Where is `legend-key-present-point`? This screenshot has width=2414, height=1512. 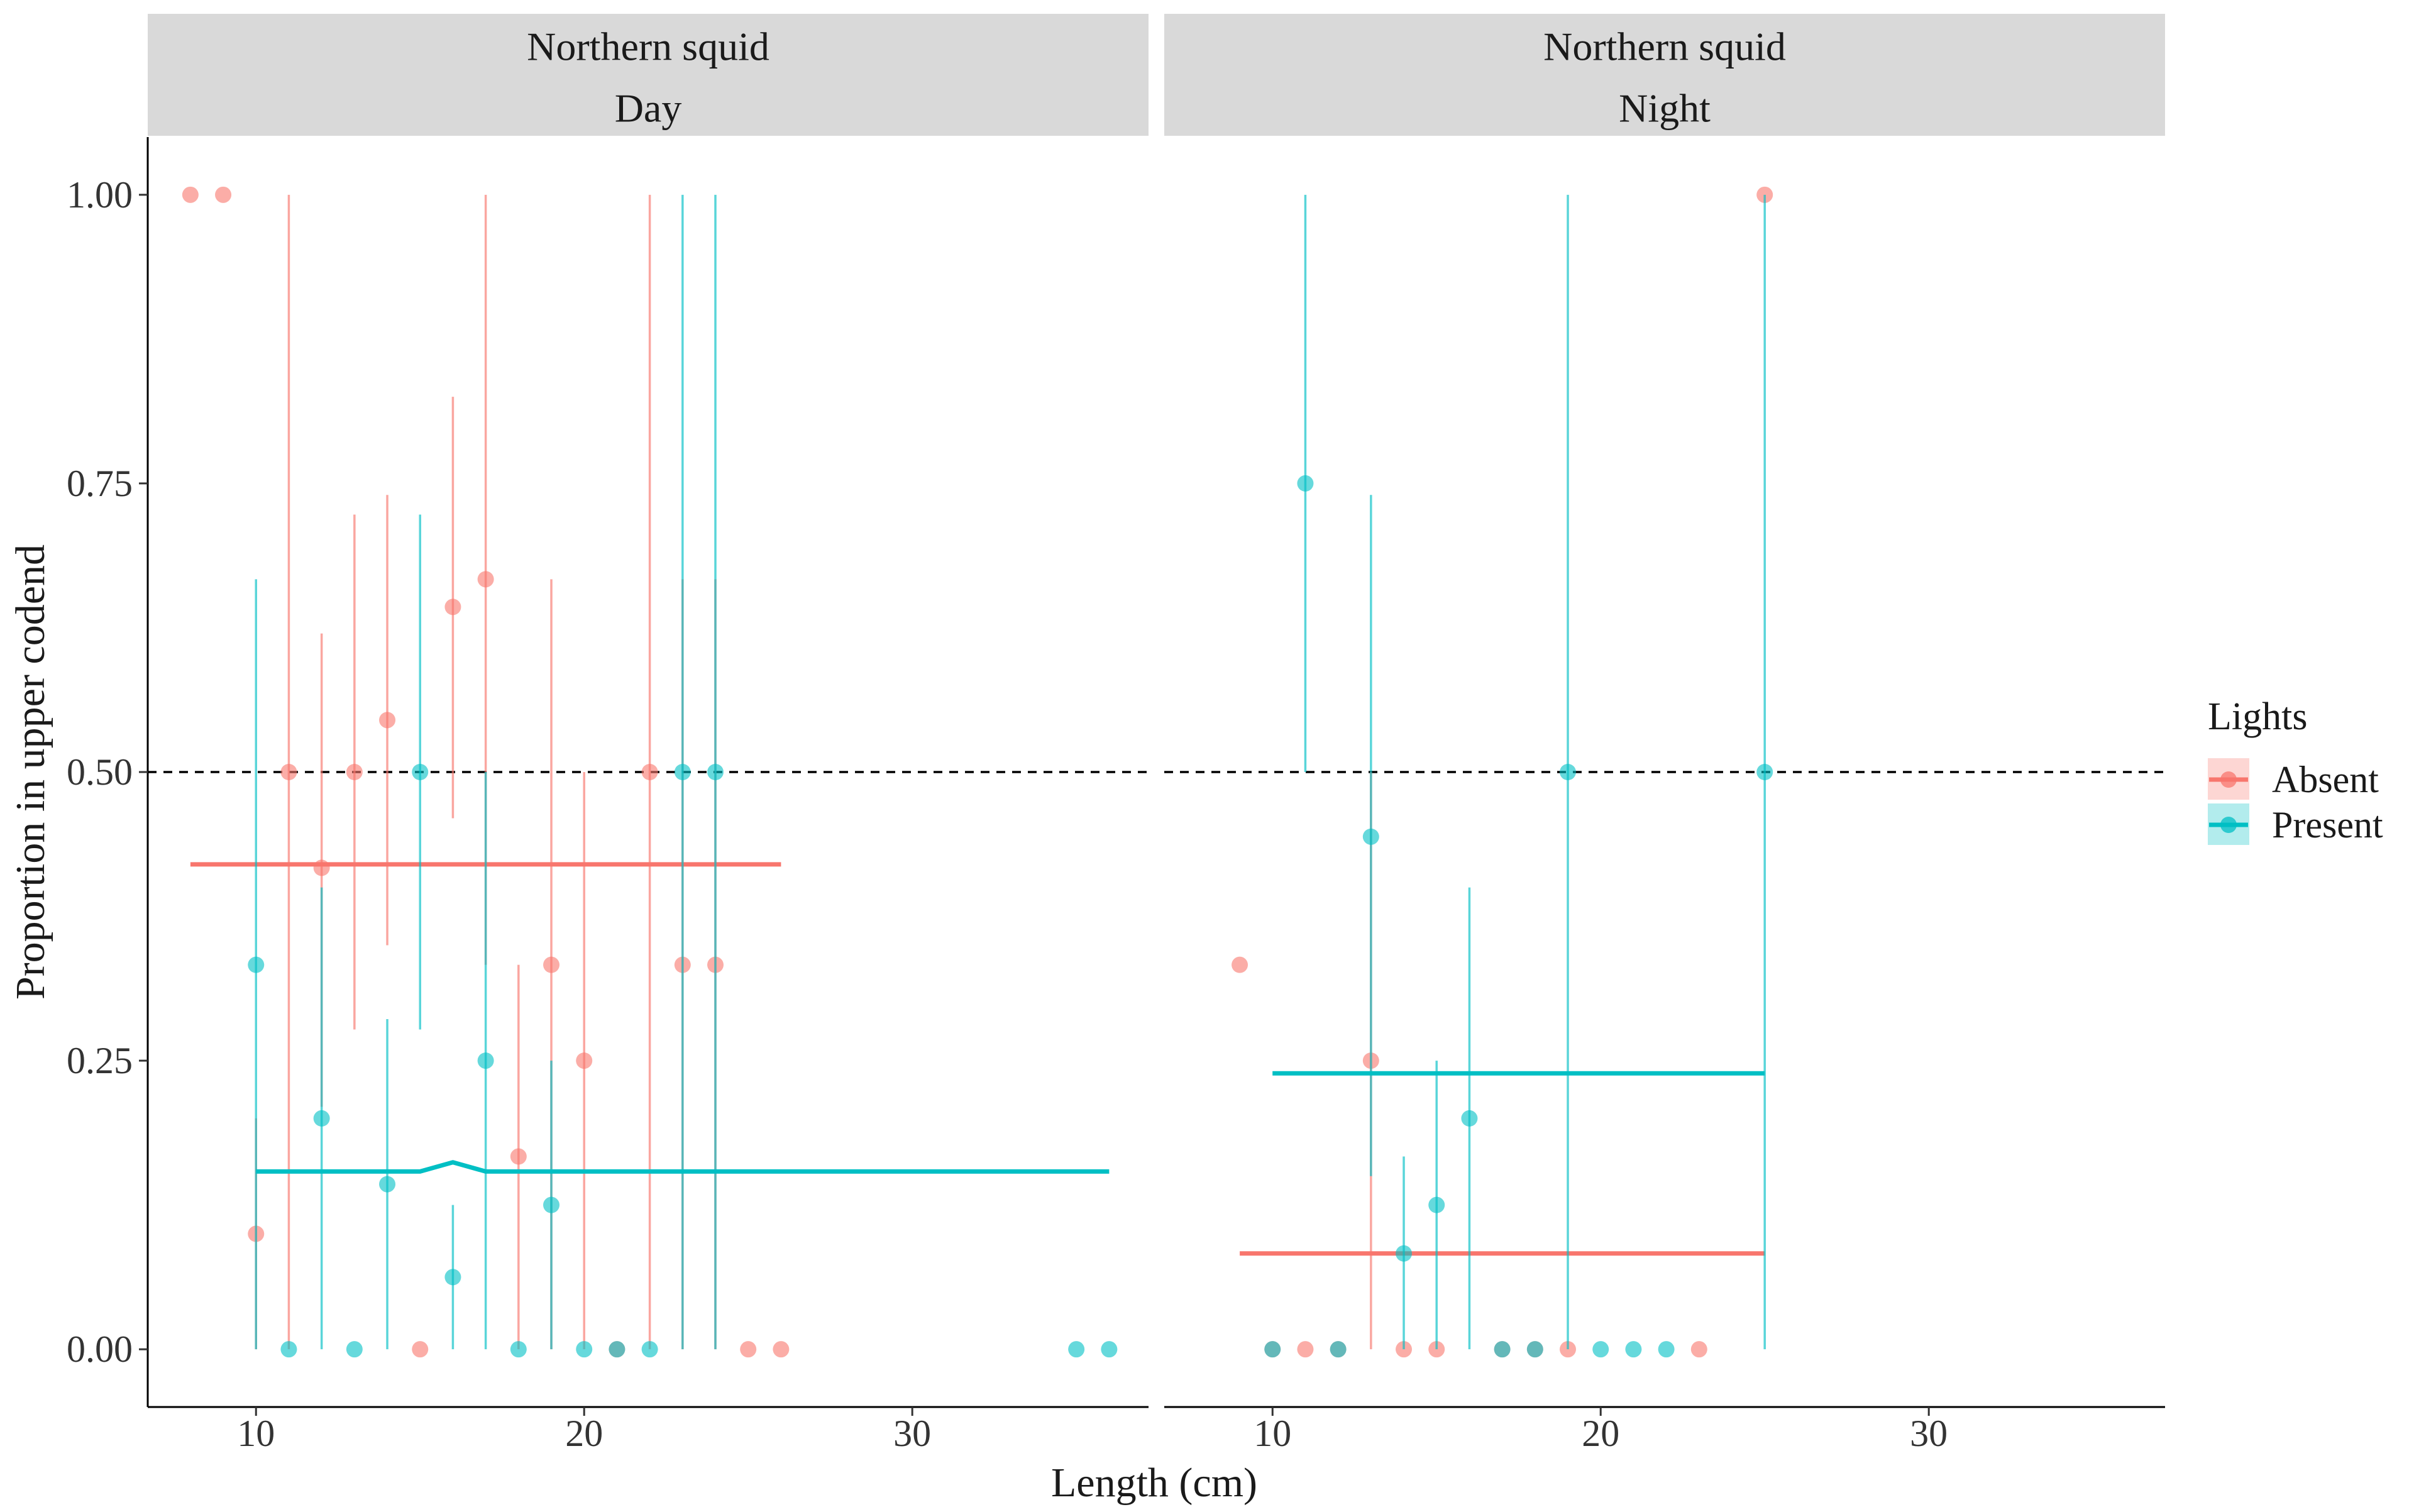 legend-key-present-point is located at coordinates (2228, 825).